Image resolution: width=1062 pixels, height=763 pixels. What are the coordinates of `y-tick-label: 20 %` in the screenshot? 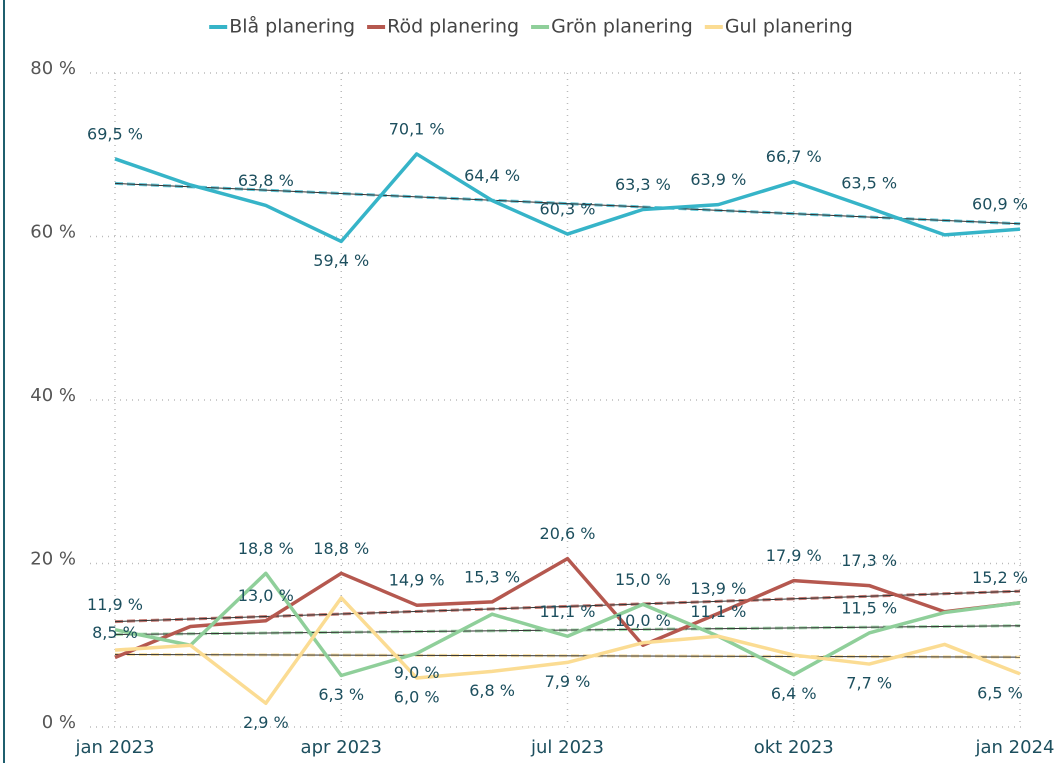 It's located at (53, 559).